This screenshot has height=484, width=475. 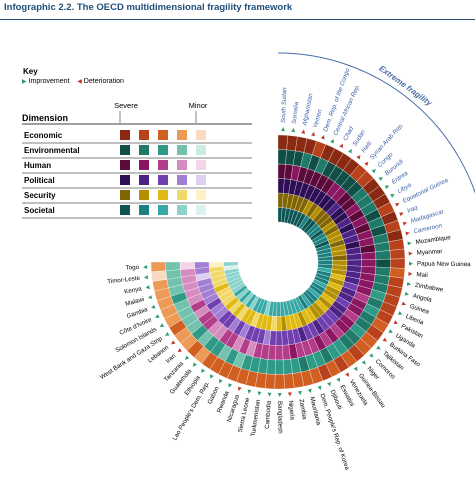 What do you see at coordinates (426, 191) in the screenshot?
I see `country-label-15: Equatorial Guinea` at bounding box center [426, 191].